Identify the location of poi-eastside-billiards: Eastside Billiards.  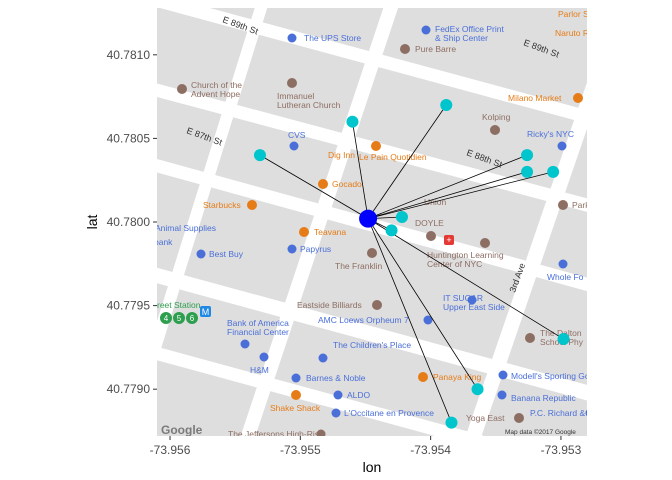
(339, 305).